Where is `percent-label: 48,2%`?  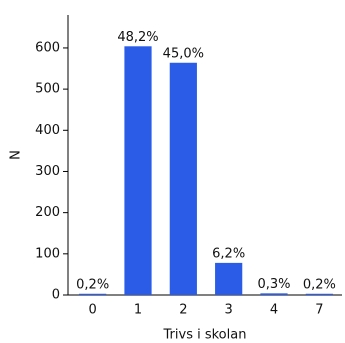
percent-label: 48,2% is located at coordinates (137, 37).